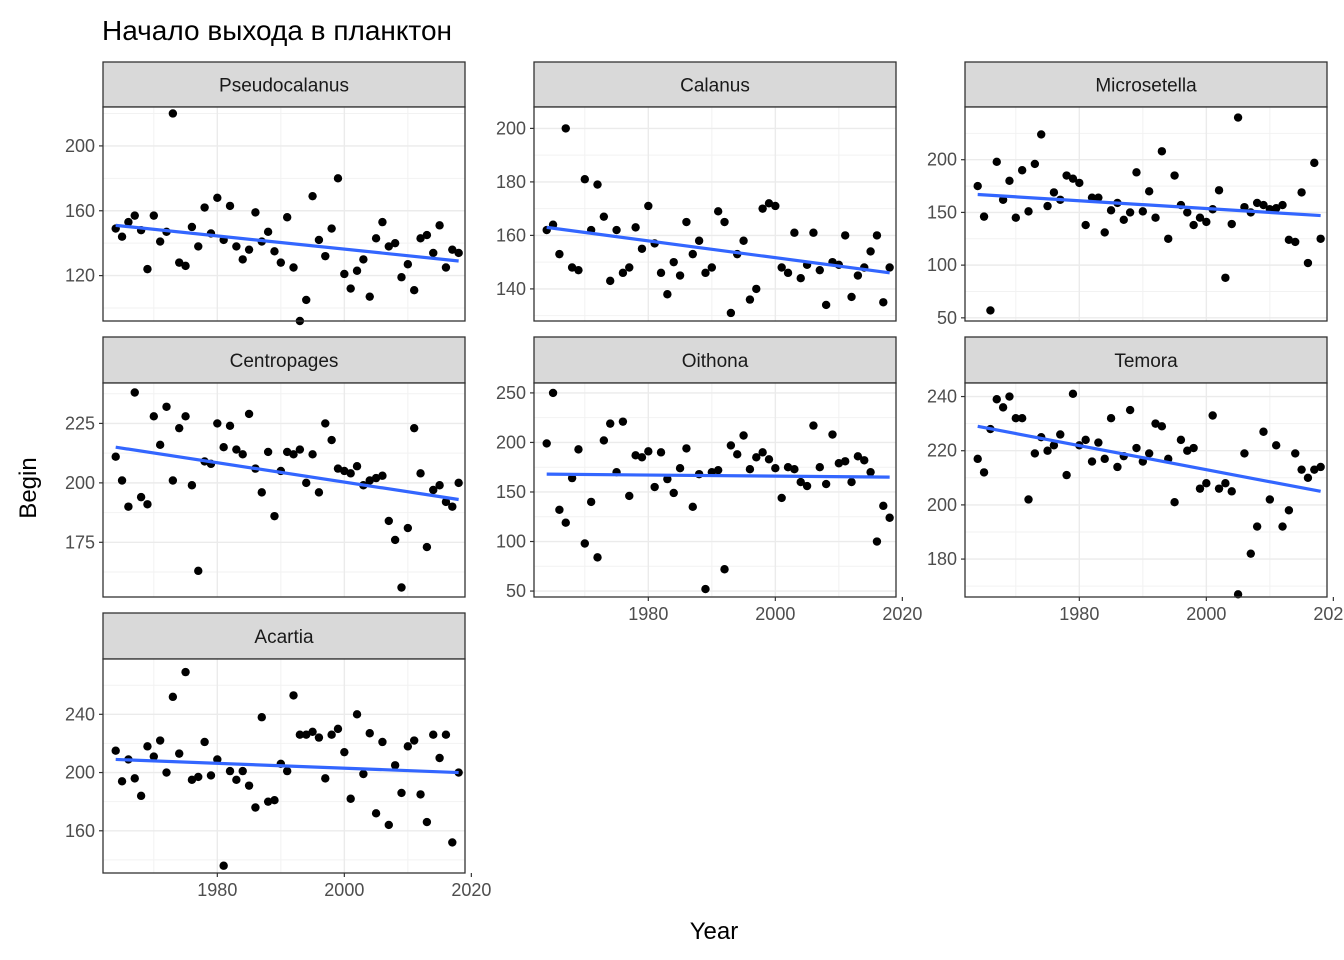 The height and width of the screenshot is (960, 1344). Describe the element at coordinates (265, 467) in the screenshot. I see `panel-centropages: Centropages 175 200 225` at that location.